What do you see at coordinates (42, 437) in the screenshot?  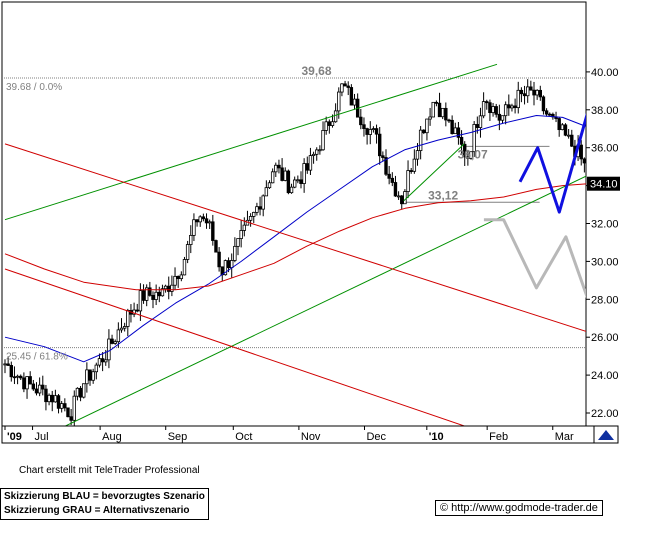 I see `x-tick-label: Jul` at bounding box center [42, 437].